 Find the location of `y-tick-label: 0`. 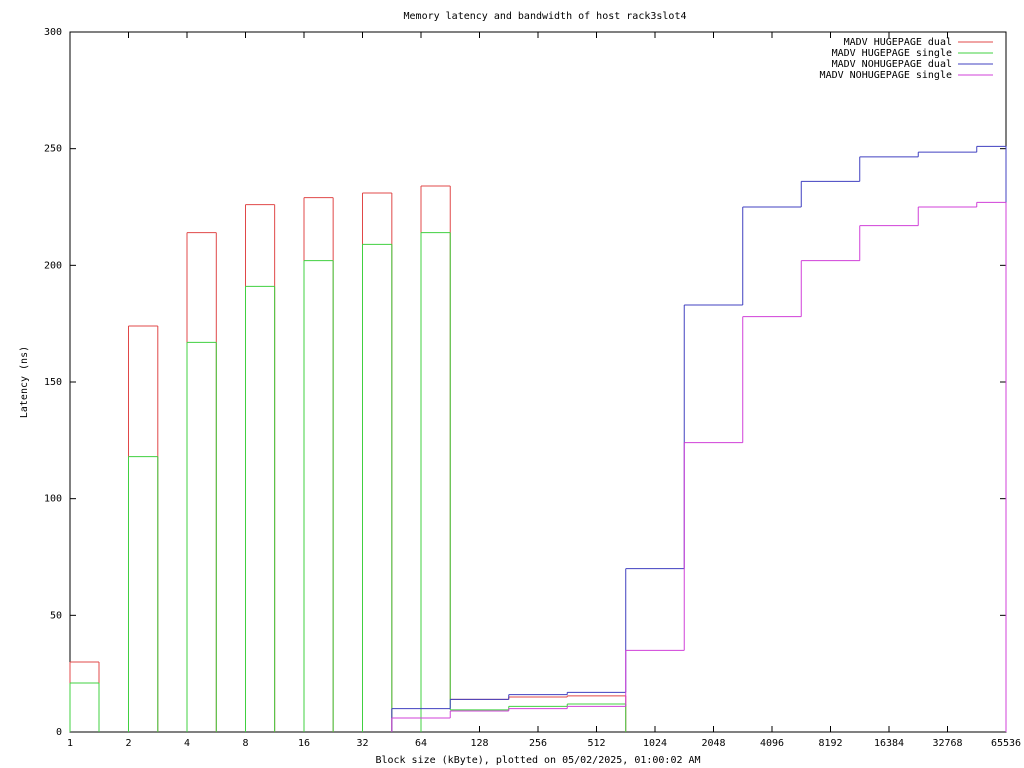

y-tick-label: 0 is located at coordinates (59, 732).